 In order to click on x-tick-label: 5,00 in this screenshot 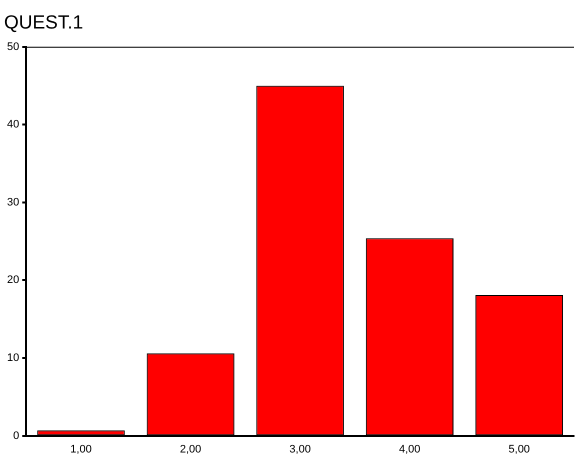, I will do `click(519, 449)`.